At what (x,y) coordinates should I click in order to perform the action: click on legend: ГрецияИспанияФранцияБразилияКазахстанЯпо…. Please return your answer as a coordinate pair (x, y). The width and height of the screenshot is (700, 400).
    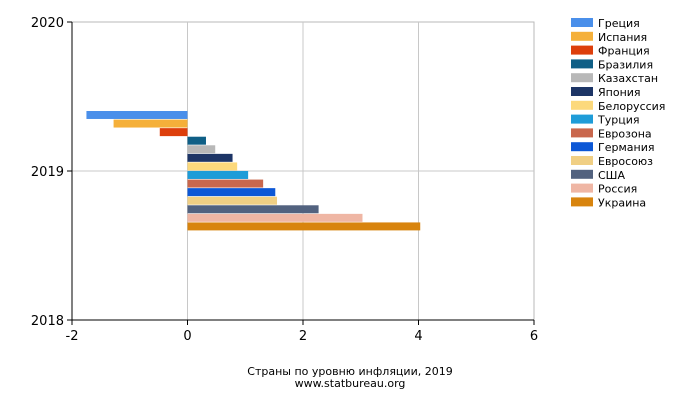
    Looking at the image, I should click on (618, 113).